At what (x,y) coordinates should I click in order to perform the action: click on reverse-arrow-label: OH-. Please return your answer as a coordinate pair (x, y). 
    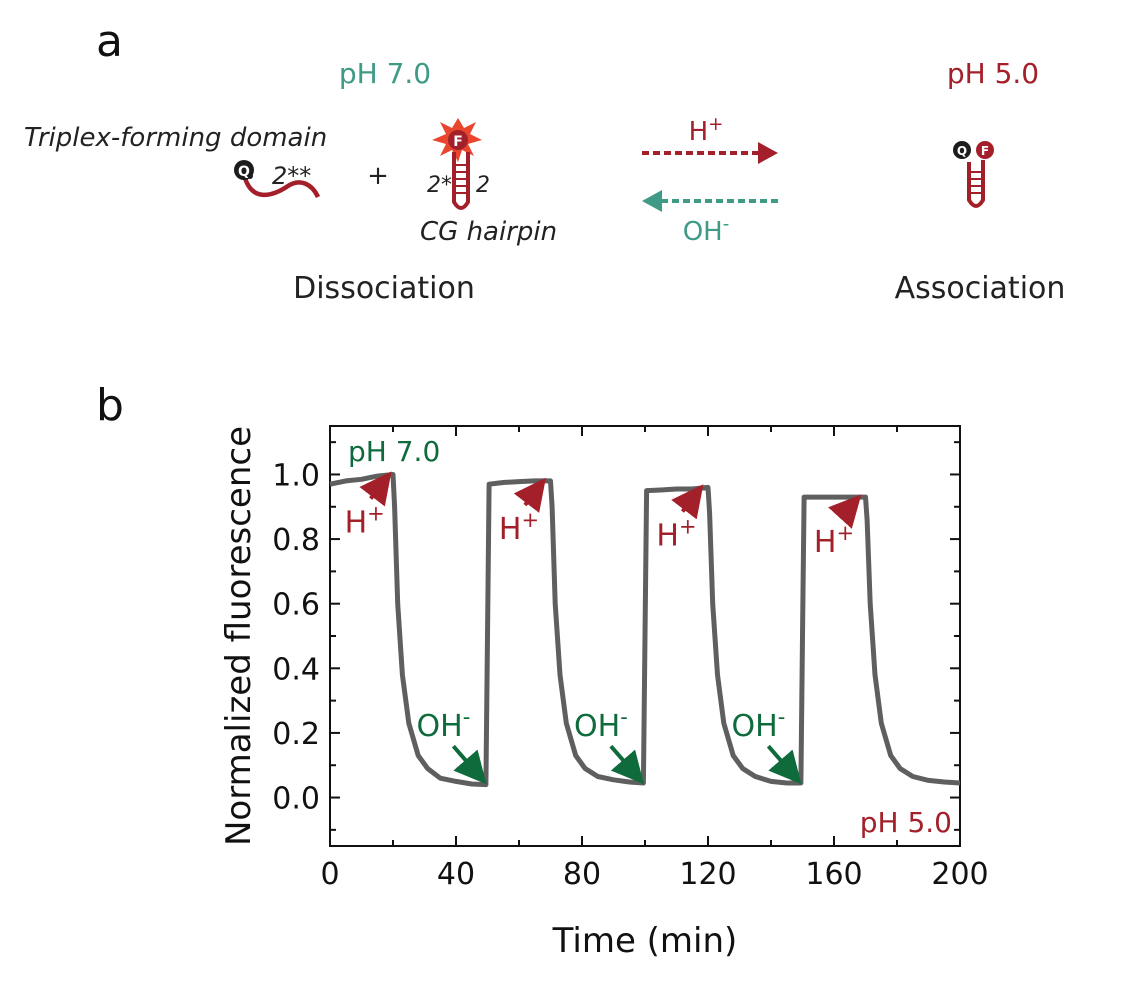
    Looking at the image, I should click on (706, 231).